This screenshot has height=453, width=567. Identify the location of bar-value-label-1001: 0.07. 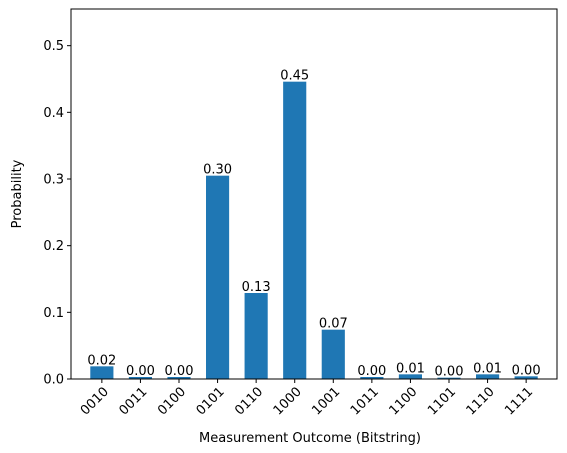
(333, 324).